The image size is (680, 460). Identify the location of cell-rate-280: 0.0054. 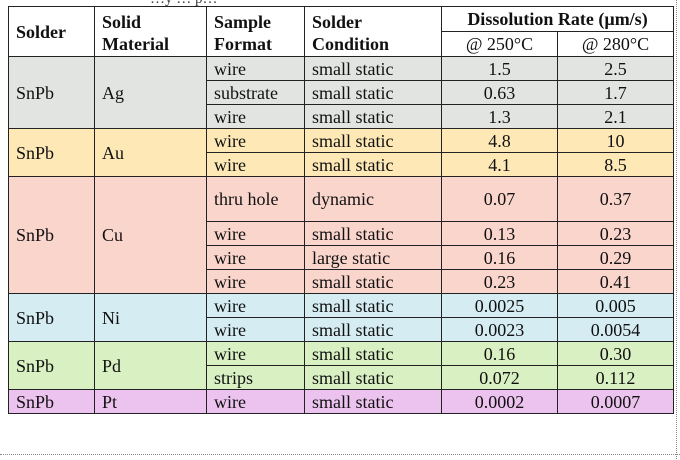
(615, 329).